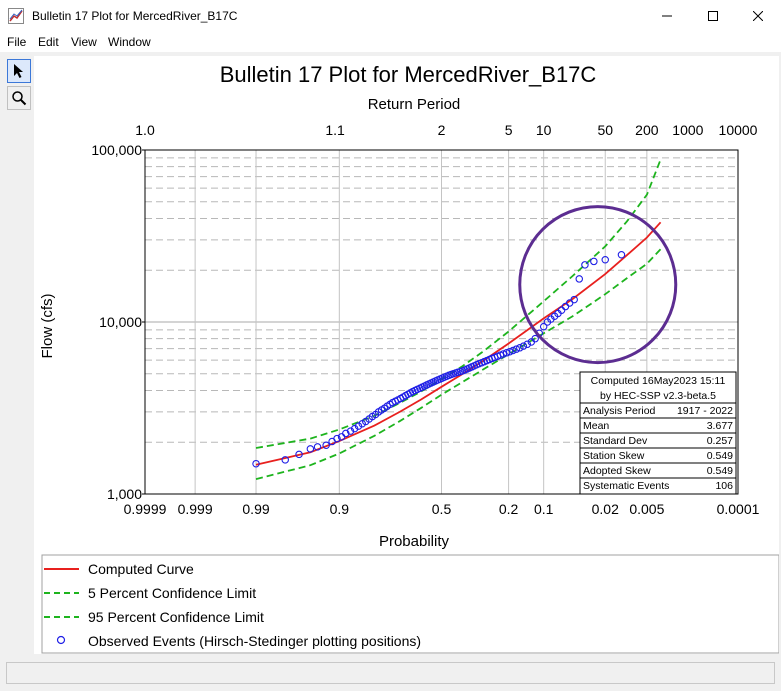  Describe the element at coordinates (724, 486) in the screenshot. I see `stats-value: 106` at that location.